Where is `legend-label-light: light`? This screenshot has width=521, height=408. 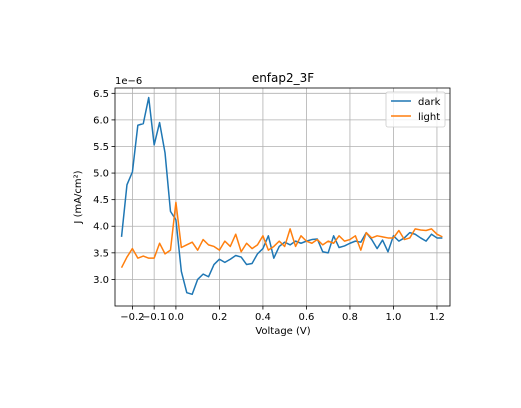 legend-label-light: light is located at coordinates (429, 117).